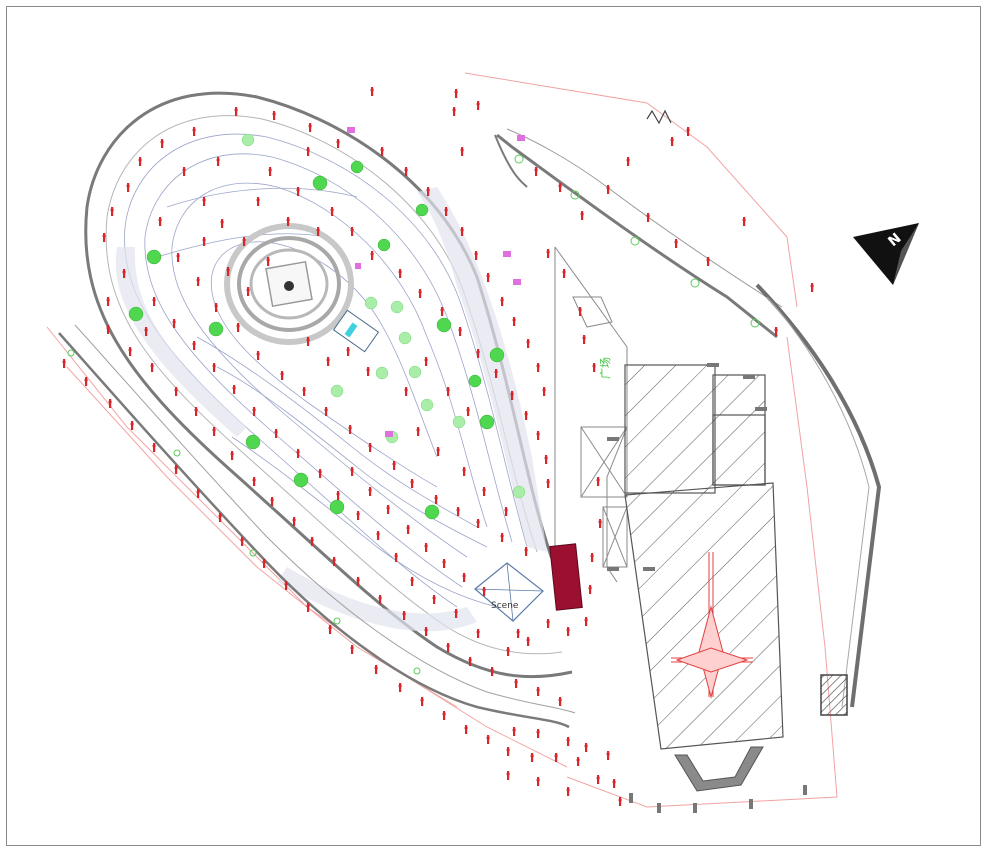 The height and width of the screenshot is (850, 985). I want to click on red-block, so click(566, 577).